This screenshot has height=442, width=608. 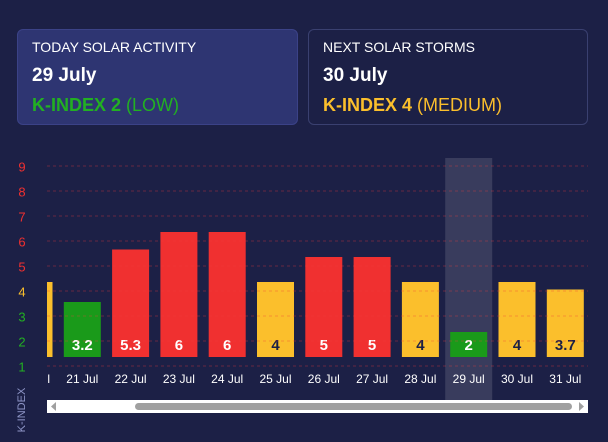 I want to click on x-tick-label: 21 Jul, so click(x=82, y=379).